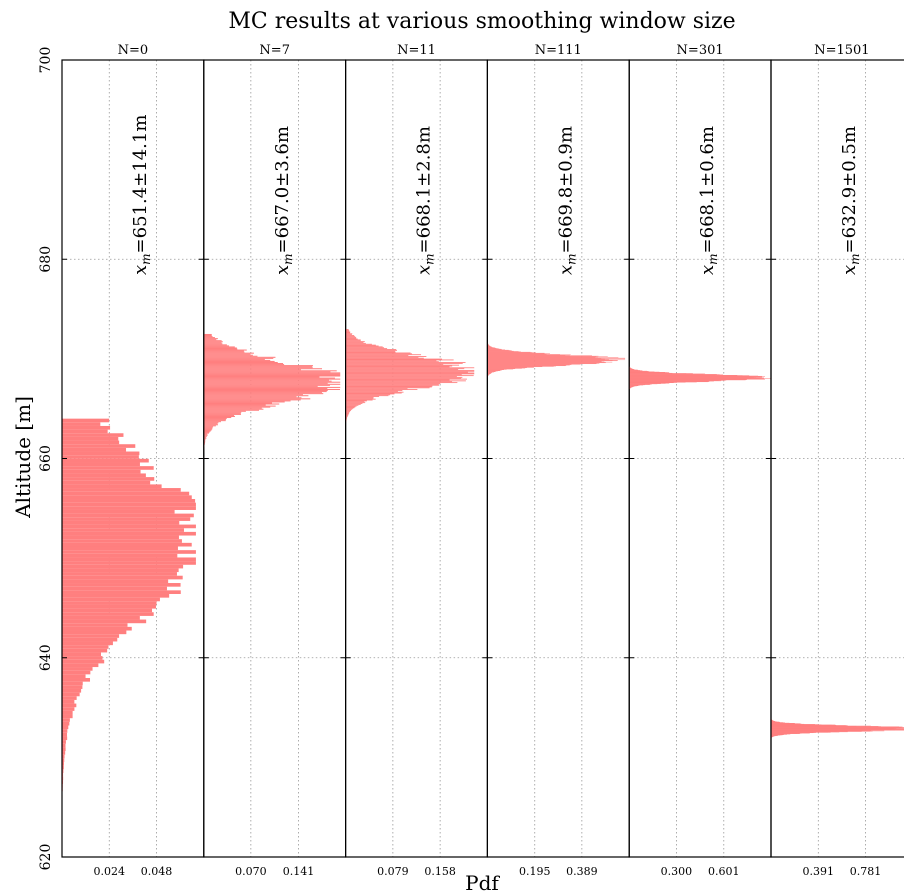 The width and height of the screenshot is (904, 896). What do you see at coordinates (299, 871) in the screenshot?
I see `x-tick-label: 0.141` at bounding box center [299, 871].